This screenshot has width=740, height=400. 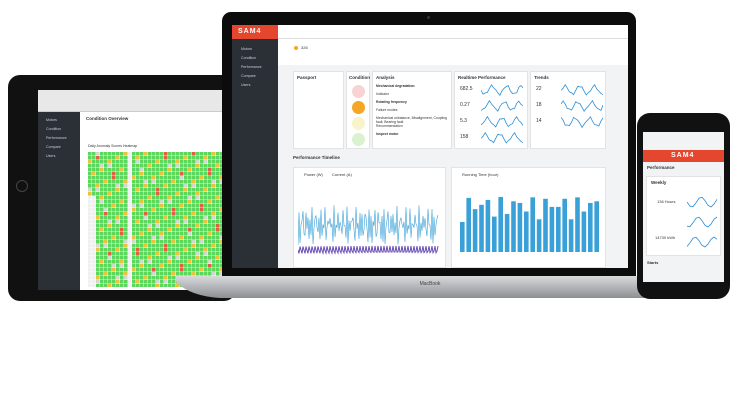 What do you see at coordinates (582, 90) in the screenshot?
I see `sparkline` at bounding box center [582, 90].